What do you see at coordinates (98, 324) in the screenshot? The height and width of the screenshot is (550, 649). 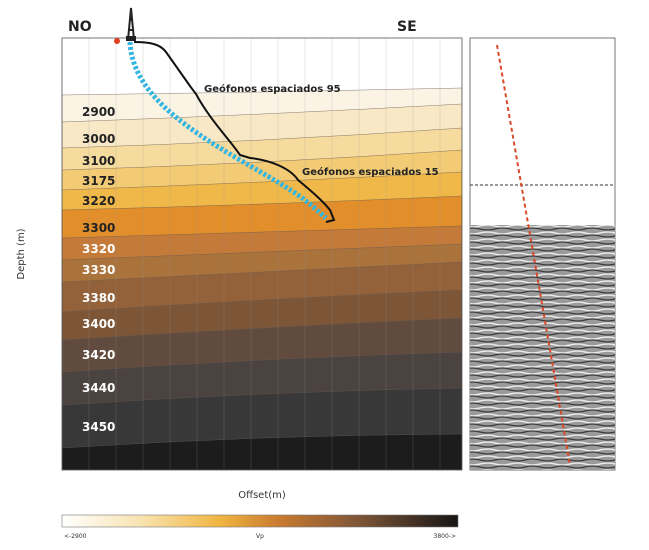 I see `layer-label: 3400` at bounding box center [98, 324].